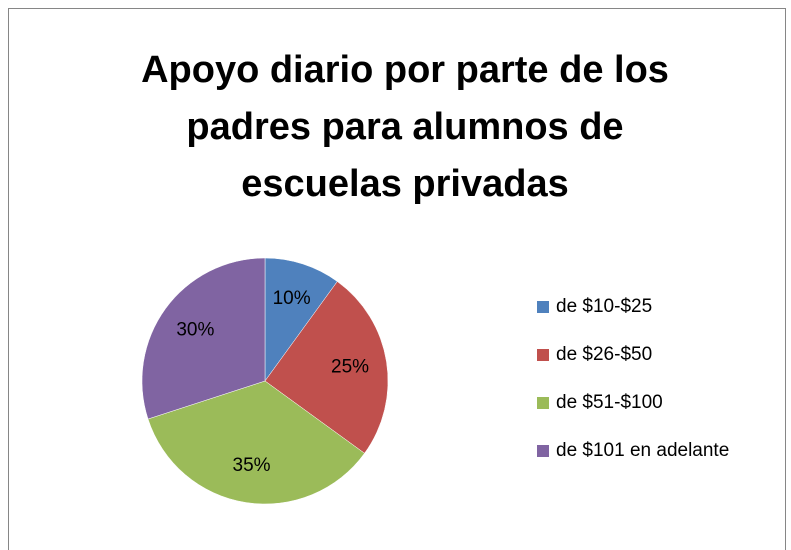  Describe the element at coordinates (604, 306) in the screenshot. I see `legend-label: de $10-$25` at that location.